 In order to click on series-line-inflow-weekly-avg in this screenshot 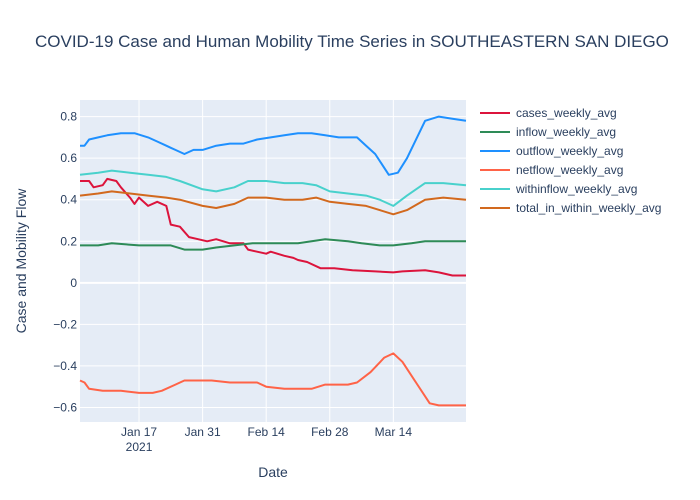, I will do `click(273, 244)`.